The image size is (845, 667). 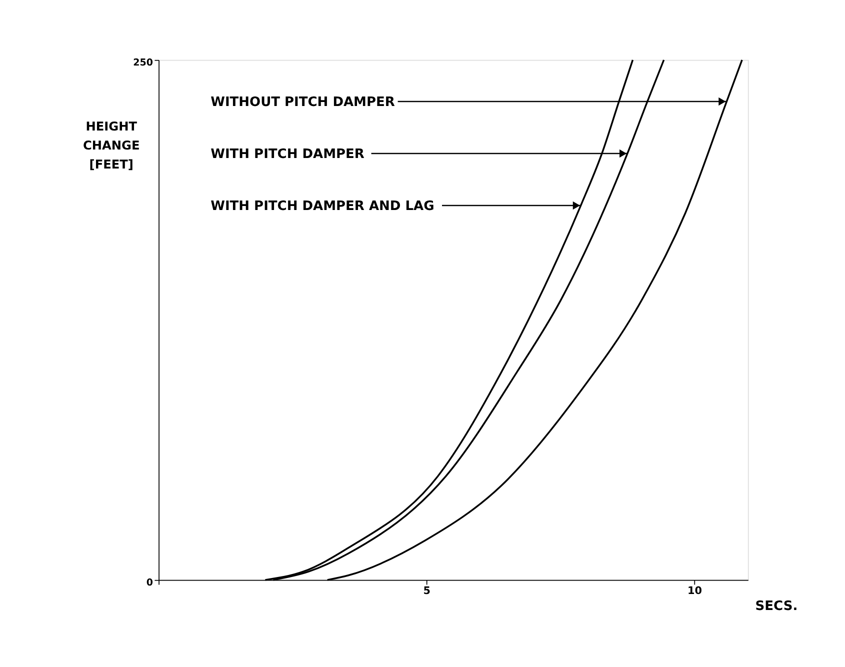 What do you see at coordinates (427, 591) in the screenshot?
I see `x-tick-label: 5` at bounding box center [427, 591].